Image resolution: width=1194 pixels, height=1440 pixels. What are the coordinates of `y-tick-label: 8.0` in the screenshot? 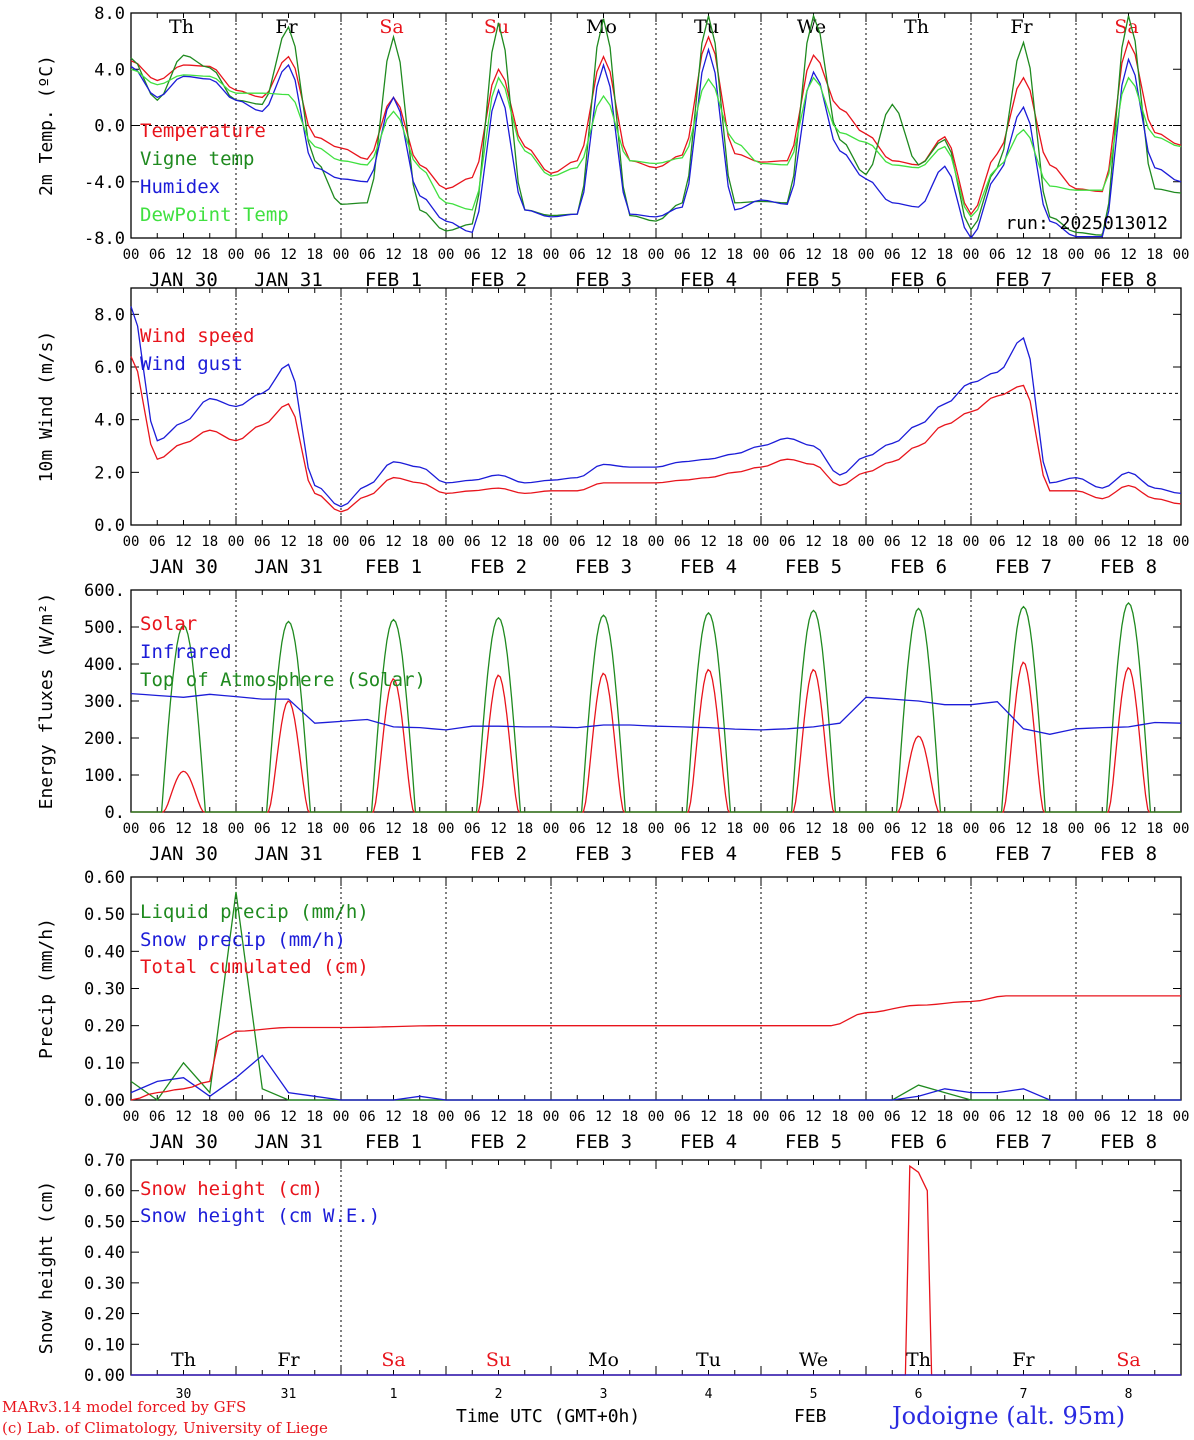 It's located at (109, 315).